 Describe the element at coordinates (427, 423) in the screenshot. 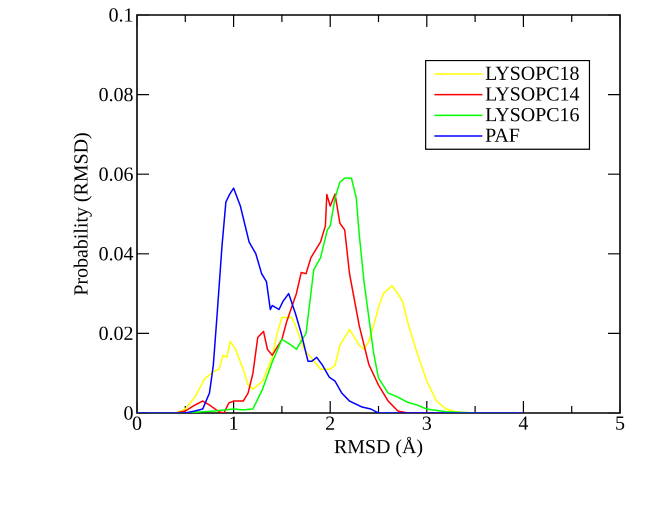

I see `x-tick-label: 3` at that location.